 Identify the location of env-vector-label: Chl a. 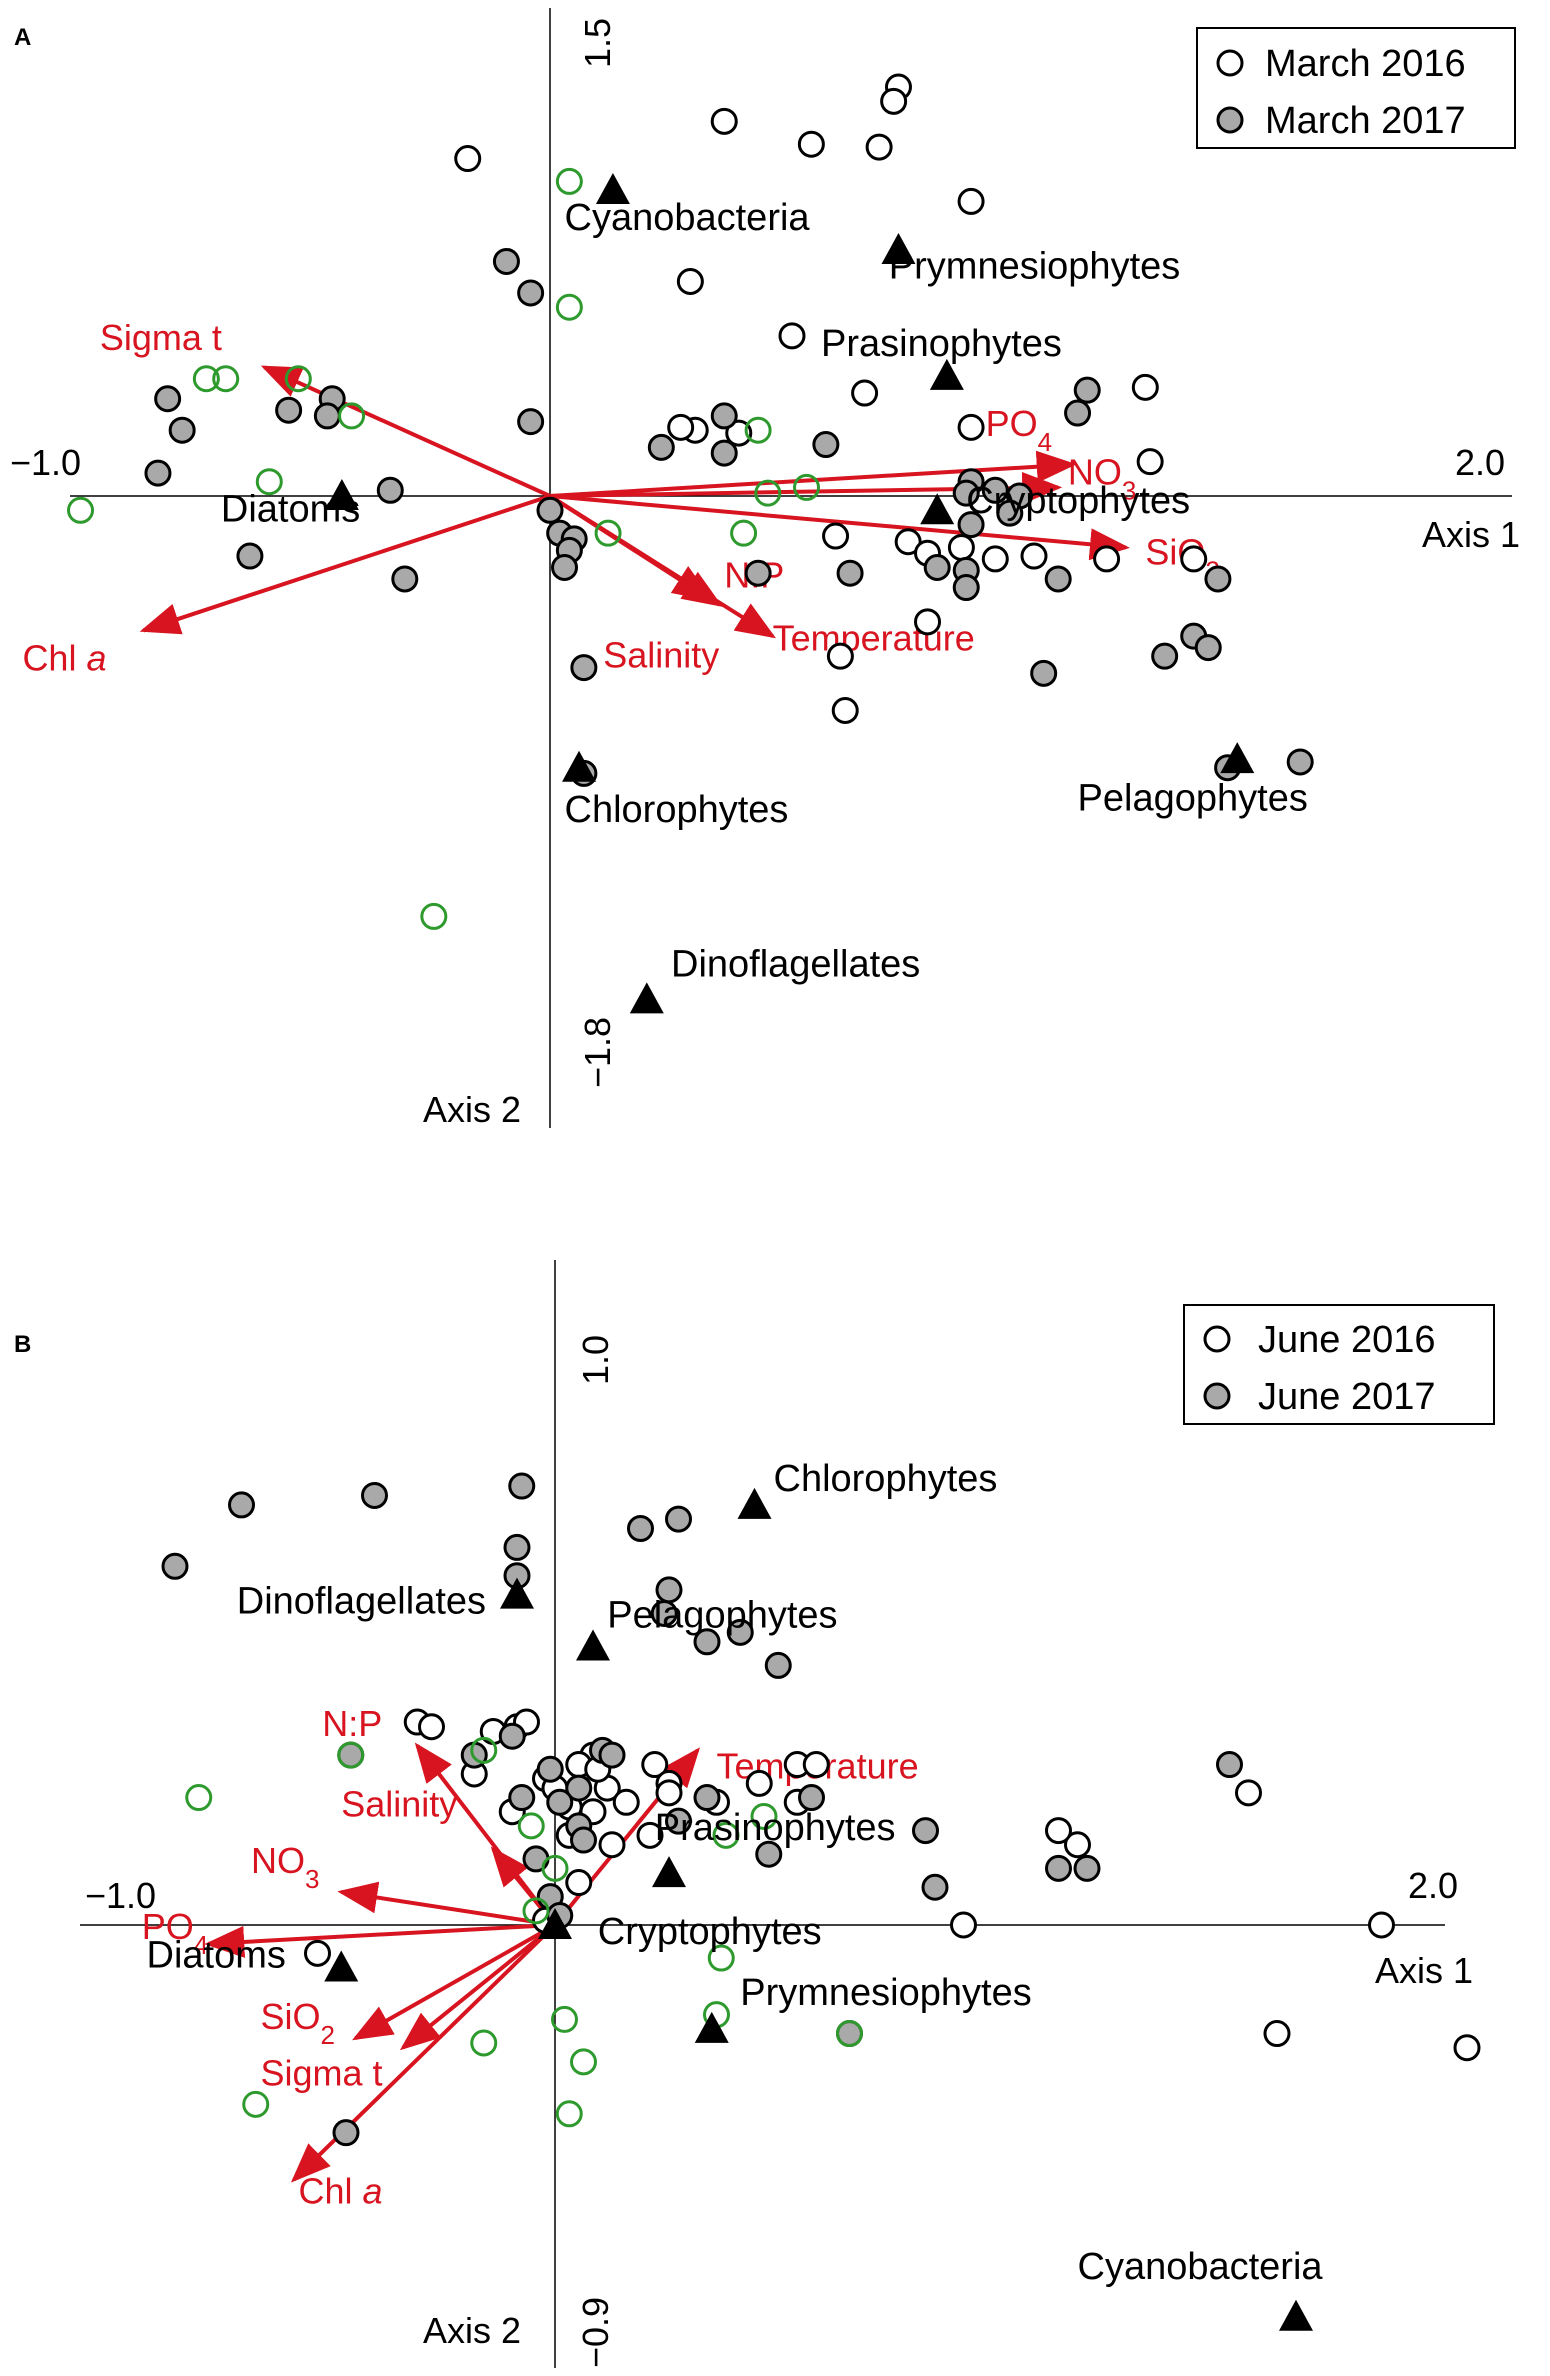
(64, 657).